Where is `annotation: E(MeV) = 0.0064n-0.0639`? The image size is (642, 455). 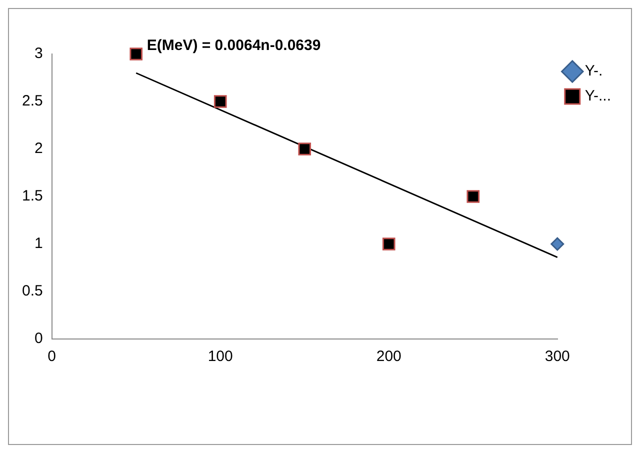 annotation: E(MeV) = 0.0064n-0.0639 is located at coordinates (233, 45).